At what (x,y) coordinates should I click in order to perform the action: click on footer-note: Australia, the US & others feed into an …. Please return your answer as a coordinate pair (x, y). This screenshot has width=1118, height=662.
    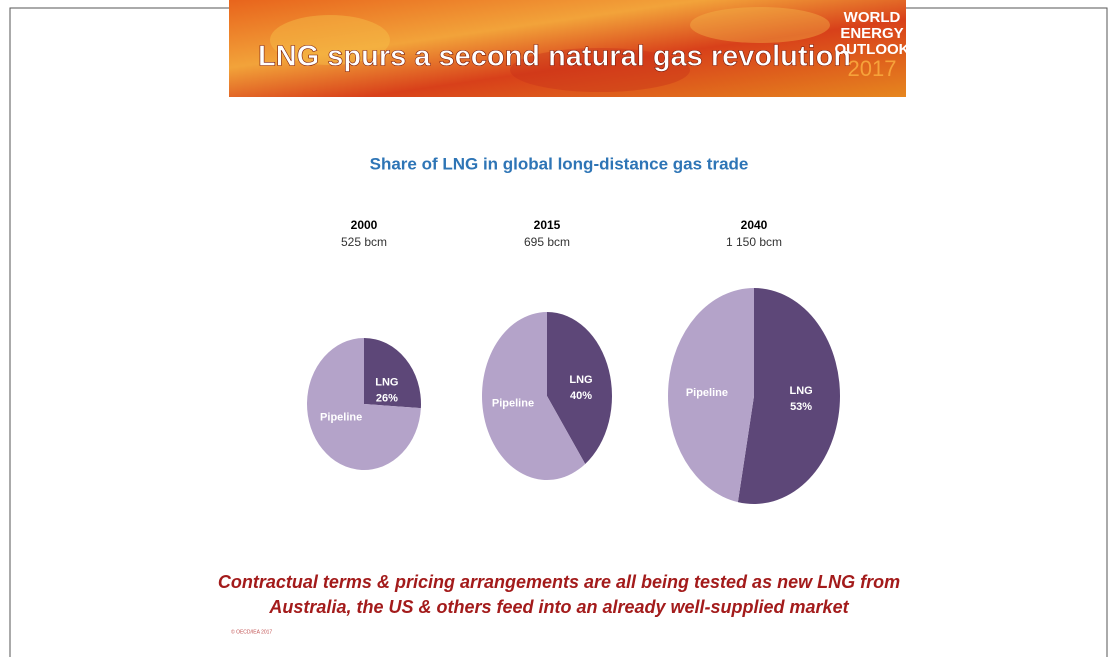
    Looking at the image, I should click on (558, 607).